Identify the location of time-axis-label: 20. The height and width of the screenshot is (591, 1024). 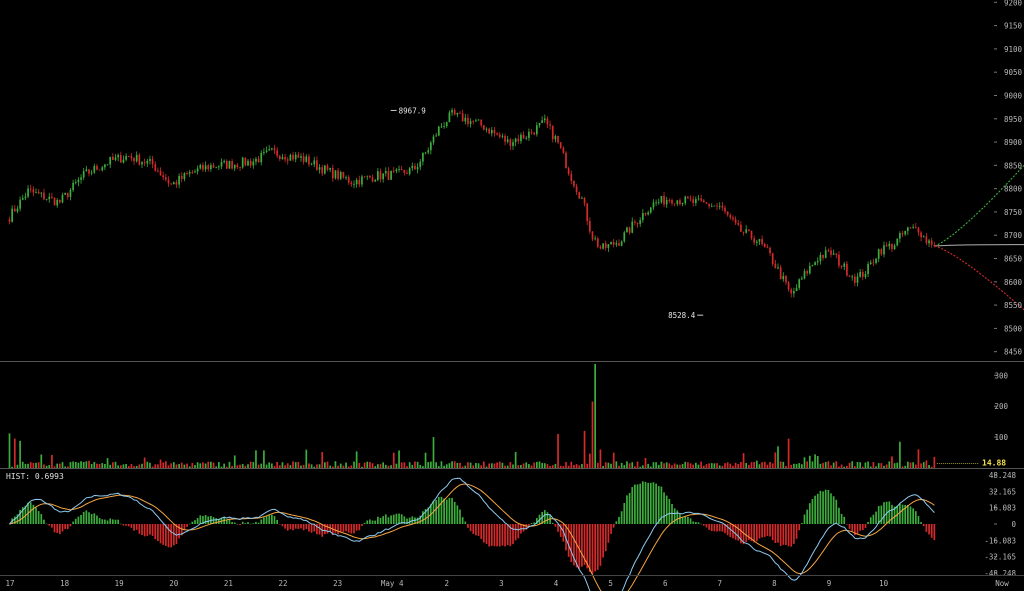
(174, 583).